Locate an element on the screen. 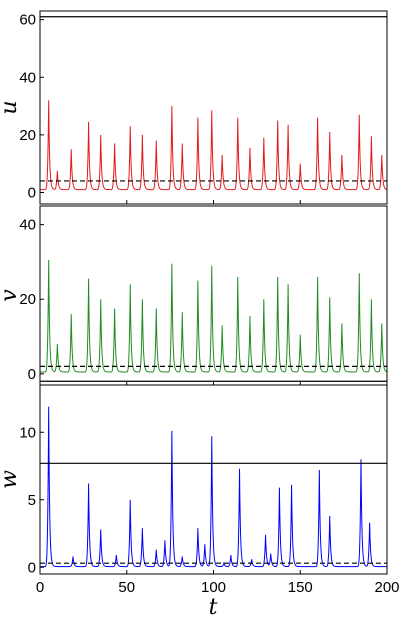 The image size is (407, 623). y-tick-label-u: 60 is located at coordinates (27, 20).